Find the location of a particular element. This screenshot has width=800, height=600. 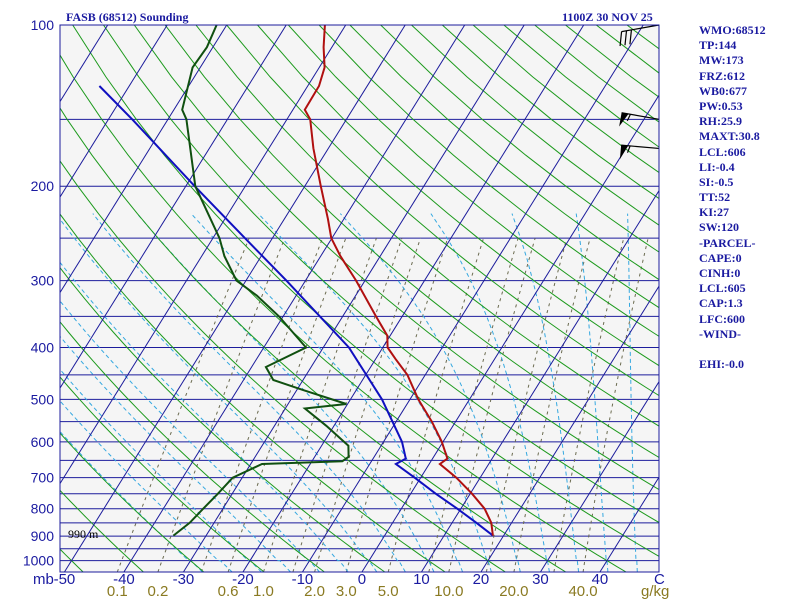

isotherm--110 is located at coordinates (24, 298).